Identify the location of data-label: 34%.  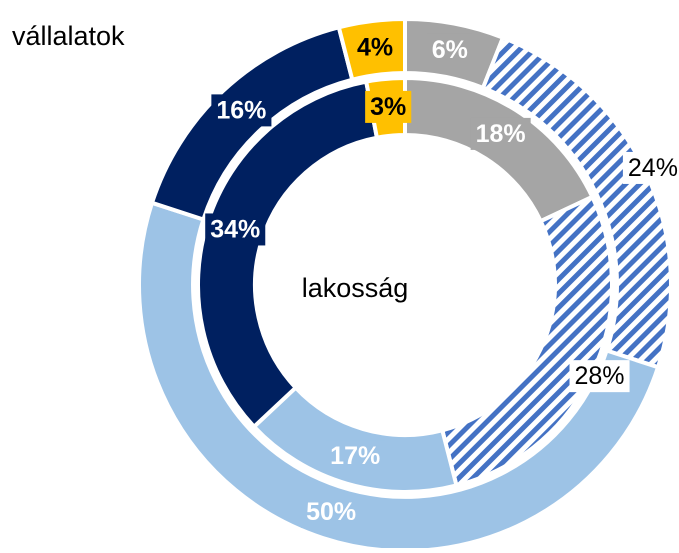
(235, 229).